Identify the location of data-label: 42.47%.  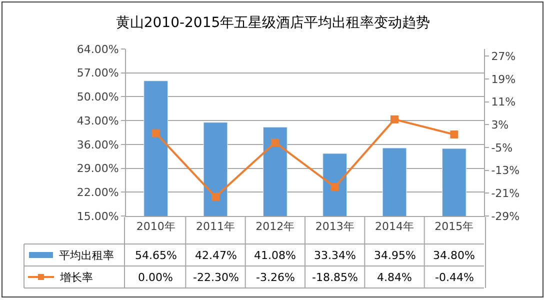
(216, 255).